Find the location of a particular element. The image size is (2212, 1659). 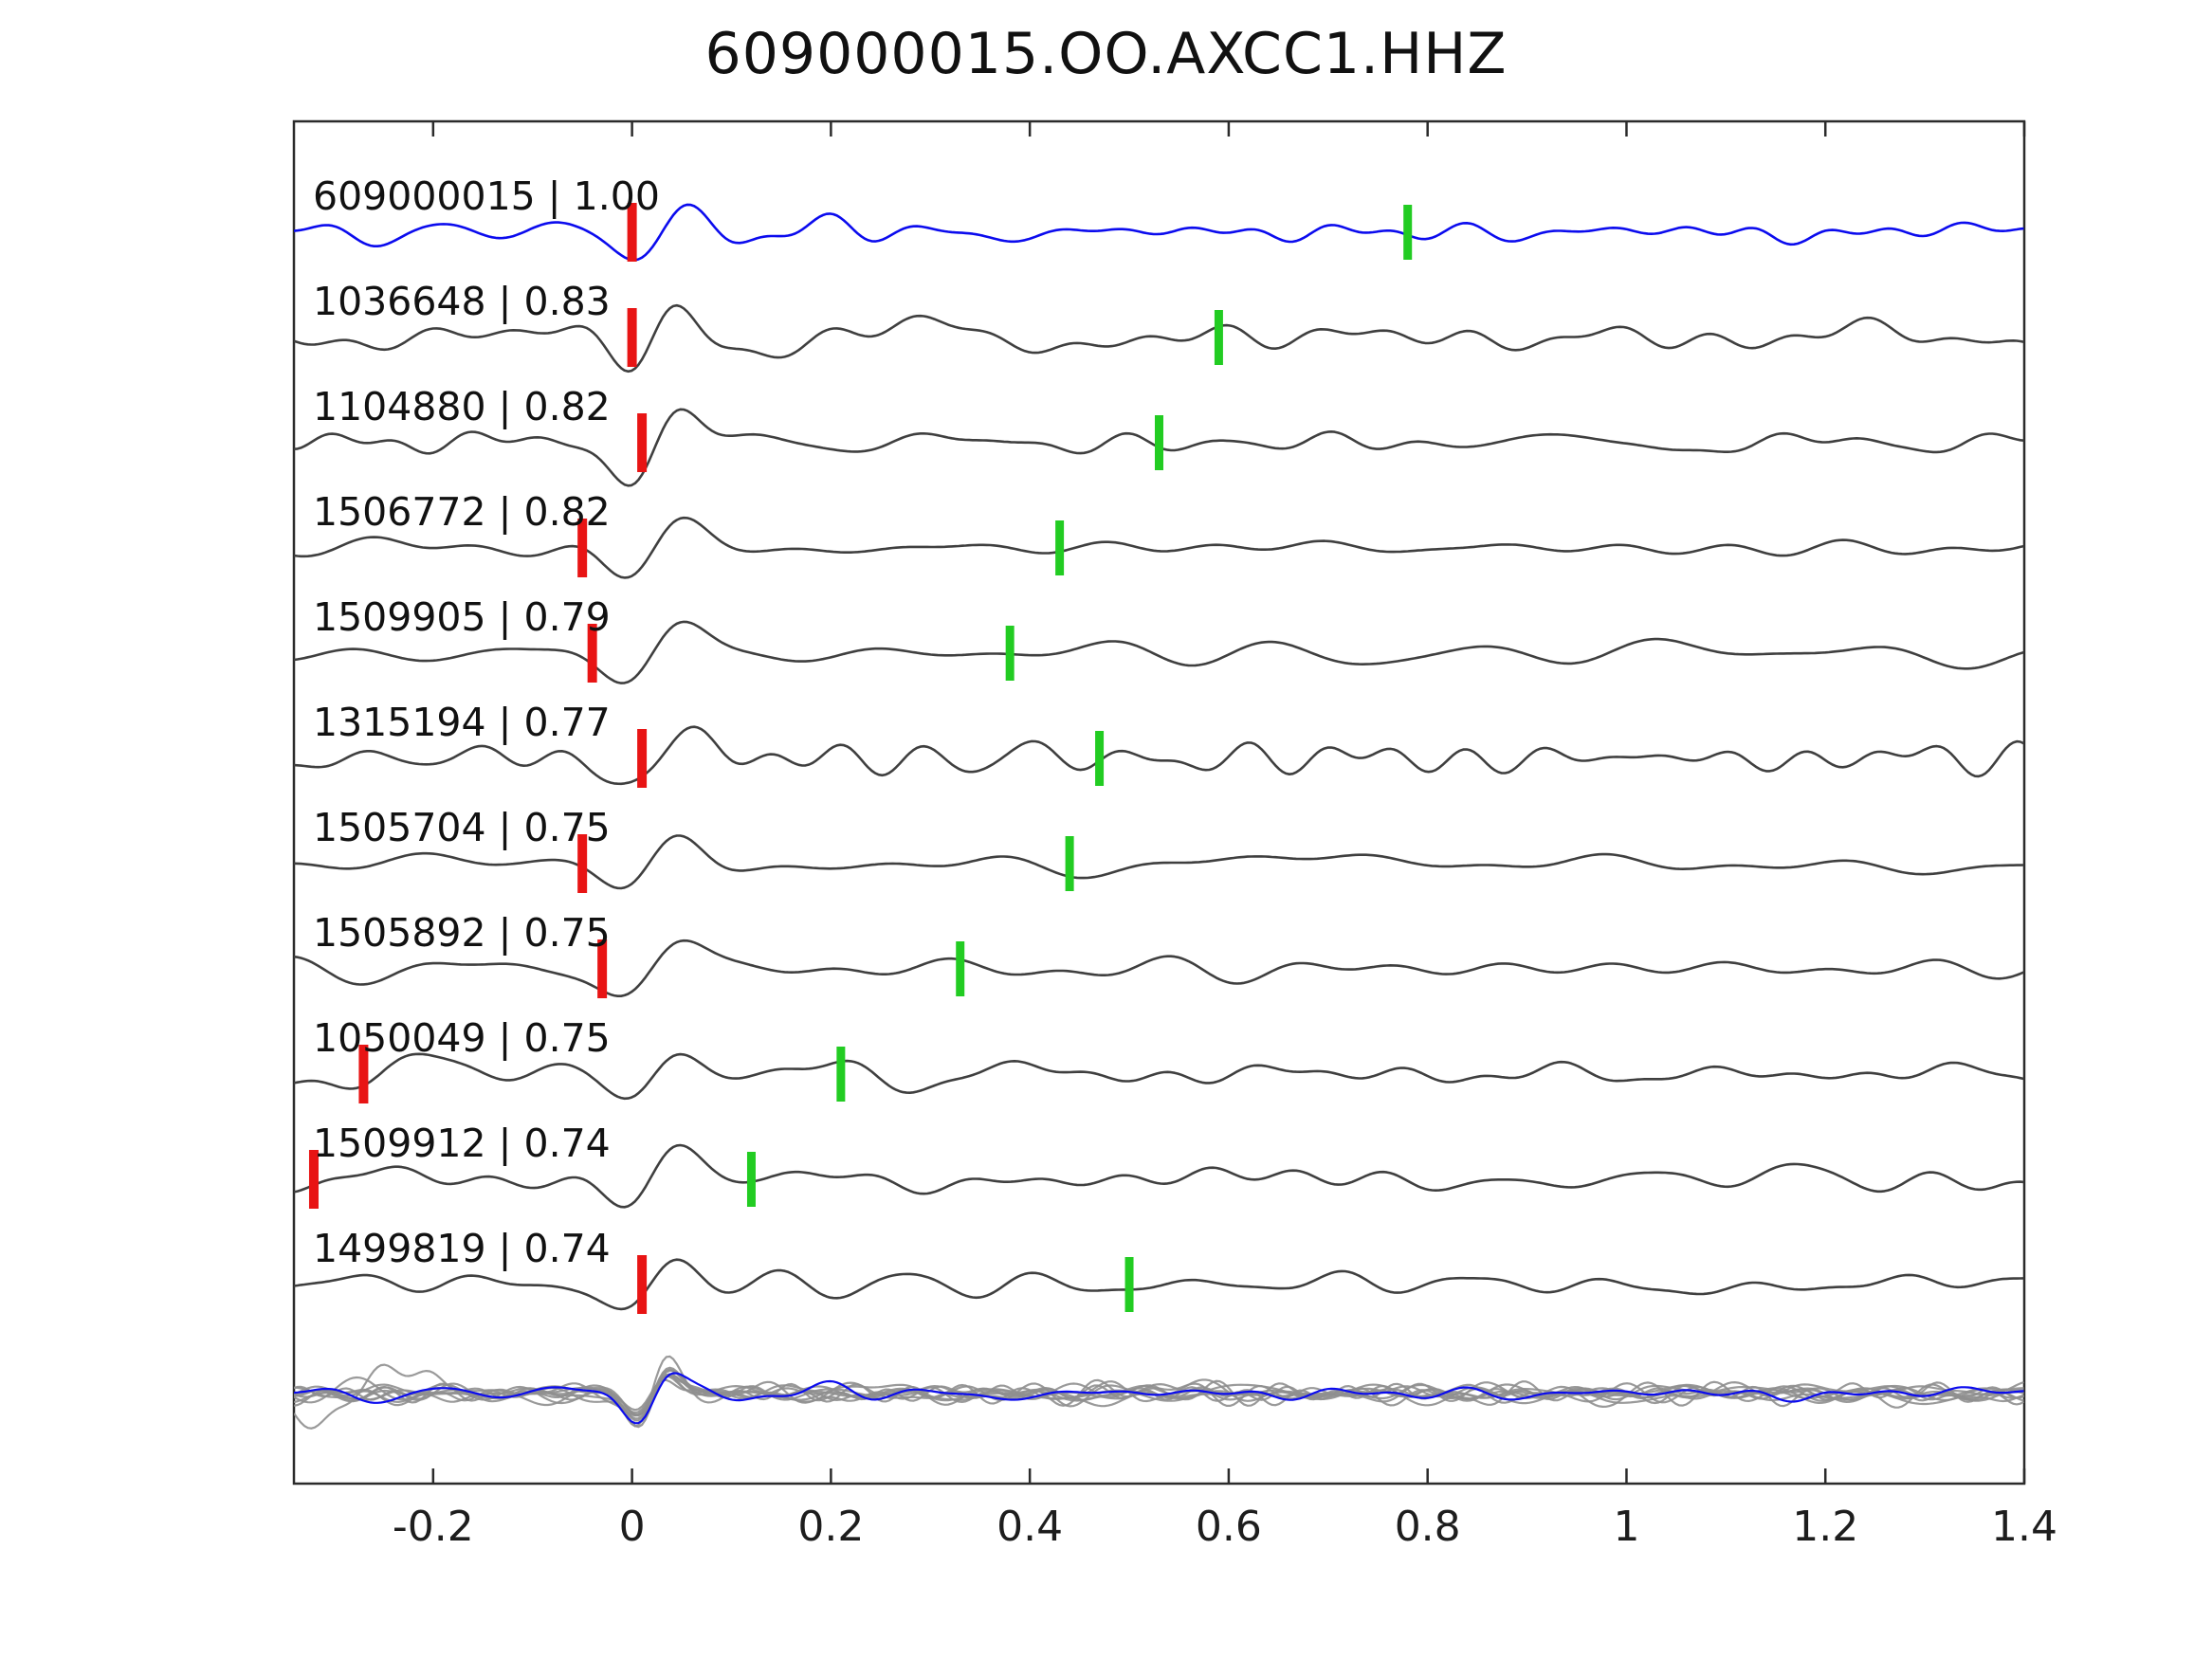

x-tick-label: 0.2 is located at coordinates (830, 1527).